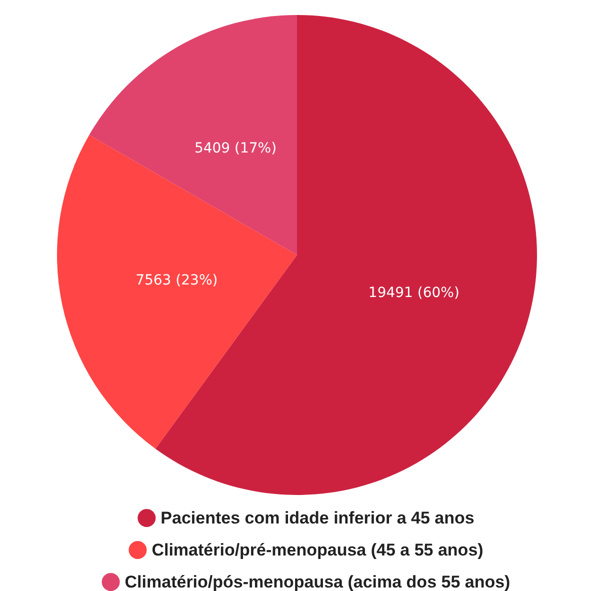 Image resolution: width=612 pixels, height=591 pixels. Describe the element at coordinates (414, 293) in the screenshot. I see `data-label: 19491 (60%)` at that location.